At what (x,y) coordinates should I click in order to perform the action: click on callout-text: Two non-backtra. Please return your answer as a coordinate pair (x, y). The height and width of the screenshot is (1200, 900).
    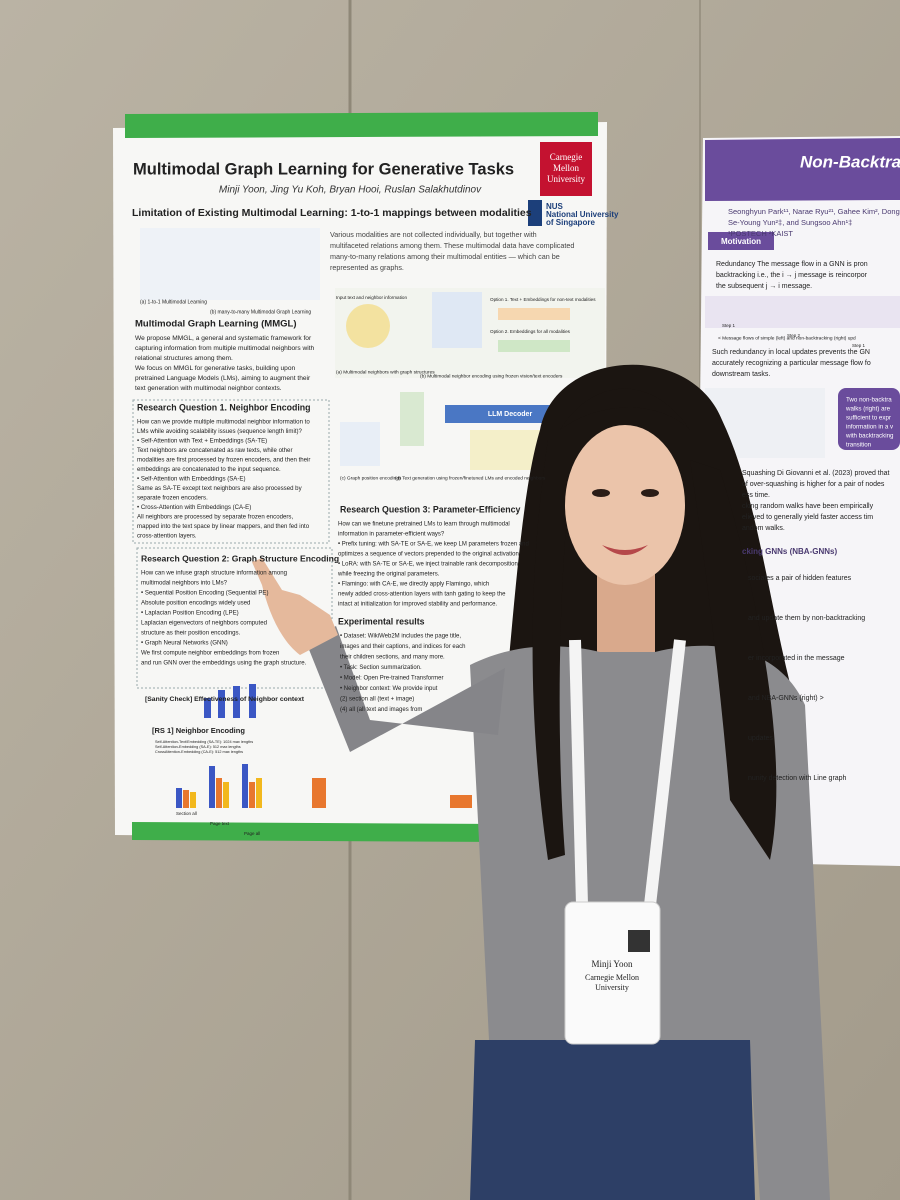
    Looking at the image, I should click on (869, 400).